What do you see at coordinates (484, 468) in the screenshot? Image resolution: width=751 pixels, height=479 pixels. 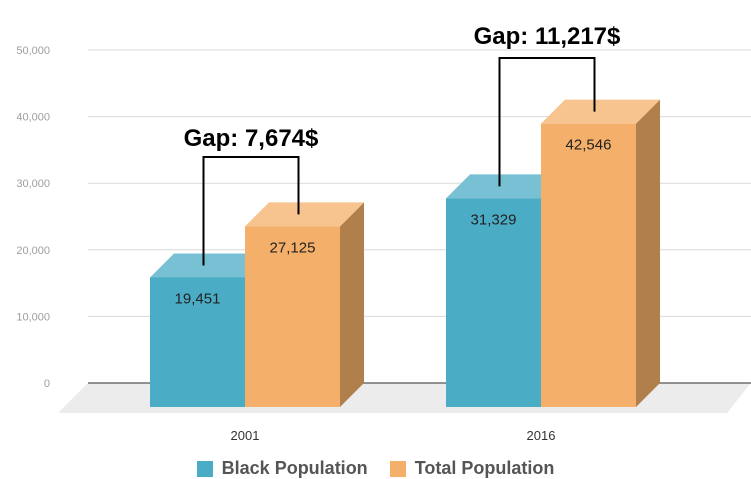 I see `legend-label-total: Total Population` at bounding box center [484, 468].